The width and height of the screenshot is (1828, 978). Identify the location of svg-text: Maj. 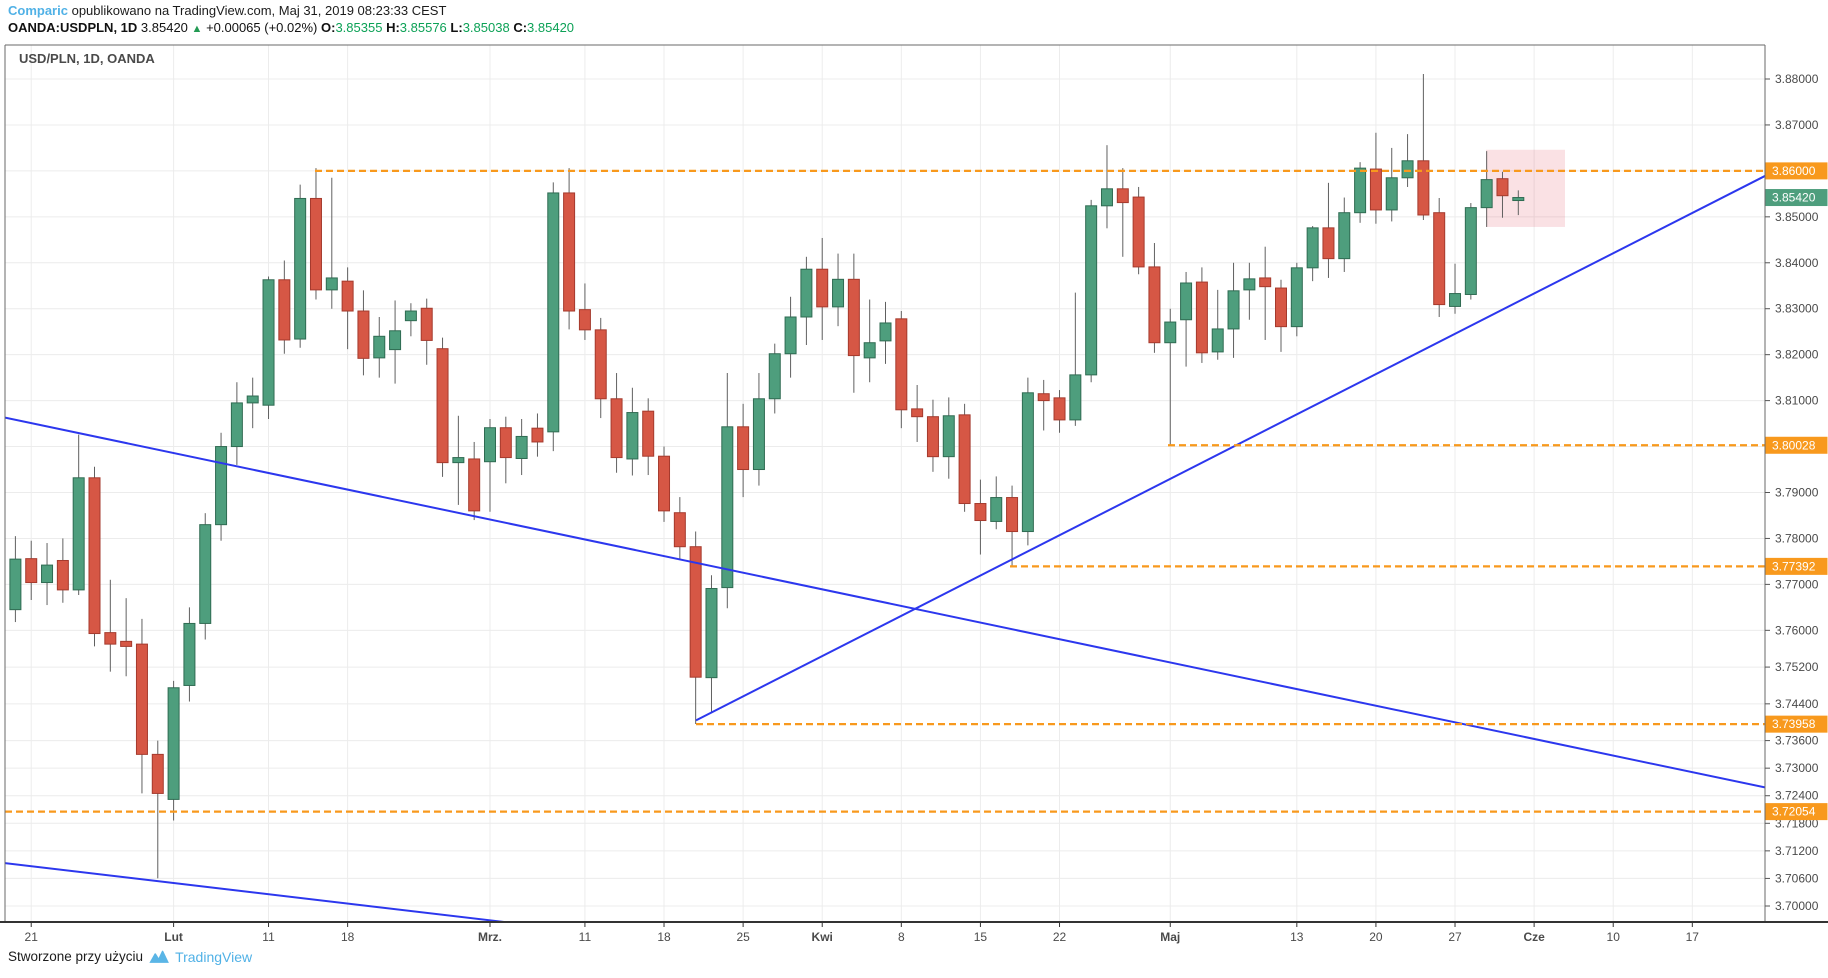
(1170, 937).